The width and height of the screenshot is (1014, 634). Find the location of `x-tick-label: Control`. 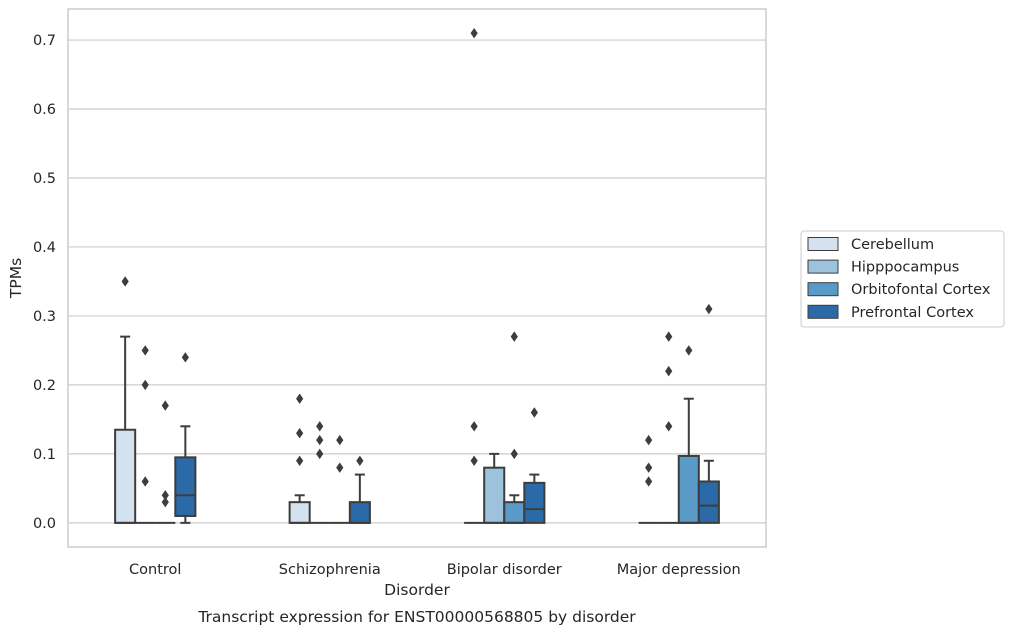

x-tick-label: Control is located at coordinates (155, 570).